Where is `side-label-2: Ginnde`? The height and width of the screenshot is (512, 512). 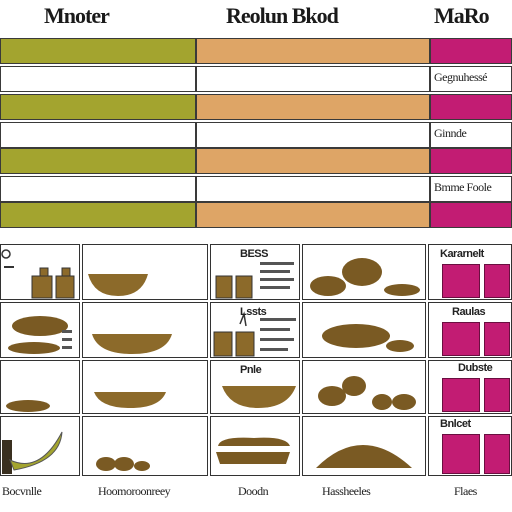 side-label-2: Ginnde is located at coordinates (450, 133).